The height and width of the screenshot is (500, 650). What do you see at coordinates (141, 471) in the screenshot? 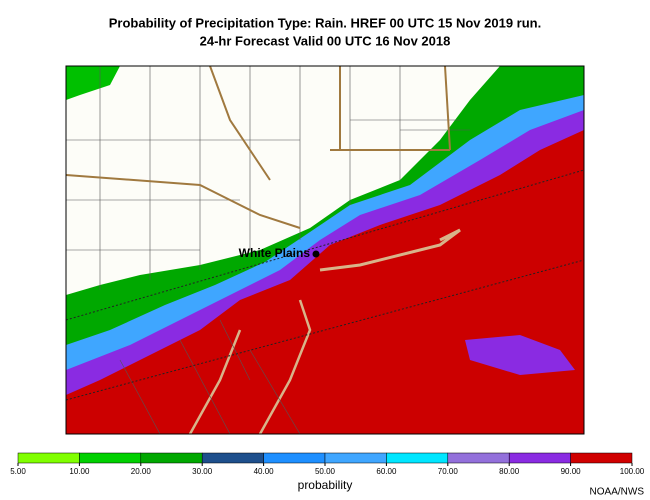
I see `colorbar-tick-label: 20.00` at bounding box center [141, 471].